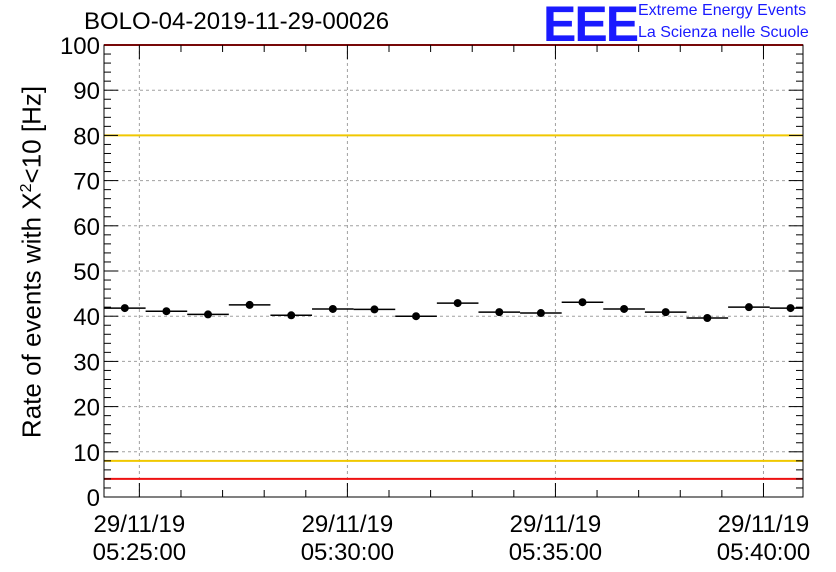 The width and height of the screenshot is (836, 572). I want to click on x-tick-time-label: 05:40:00, so click(763, 552).